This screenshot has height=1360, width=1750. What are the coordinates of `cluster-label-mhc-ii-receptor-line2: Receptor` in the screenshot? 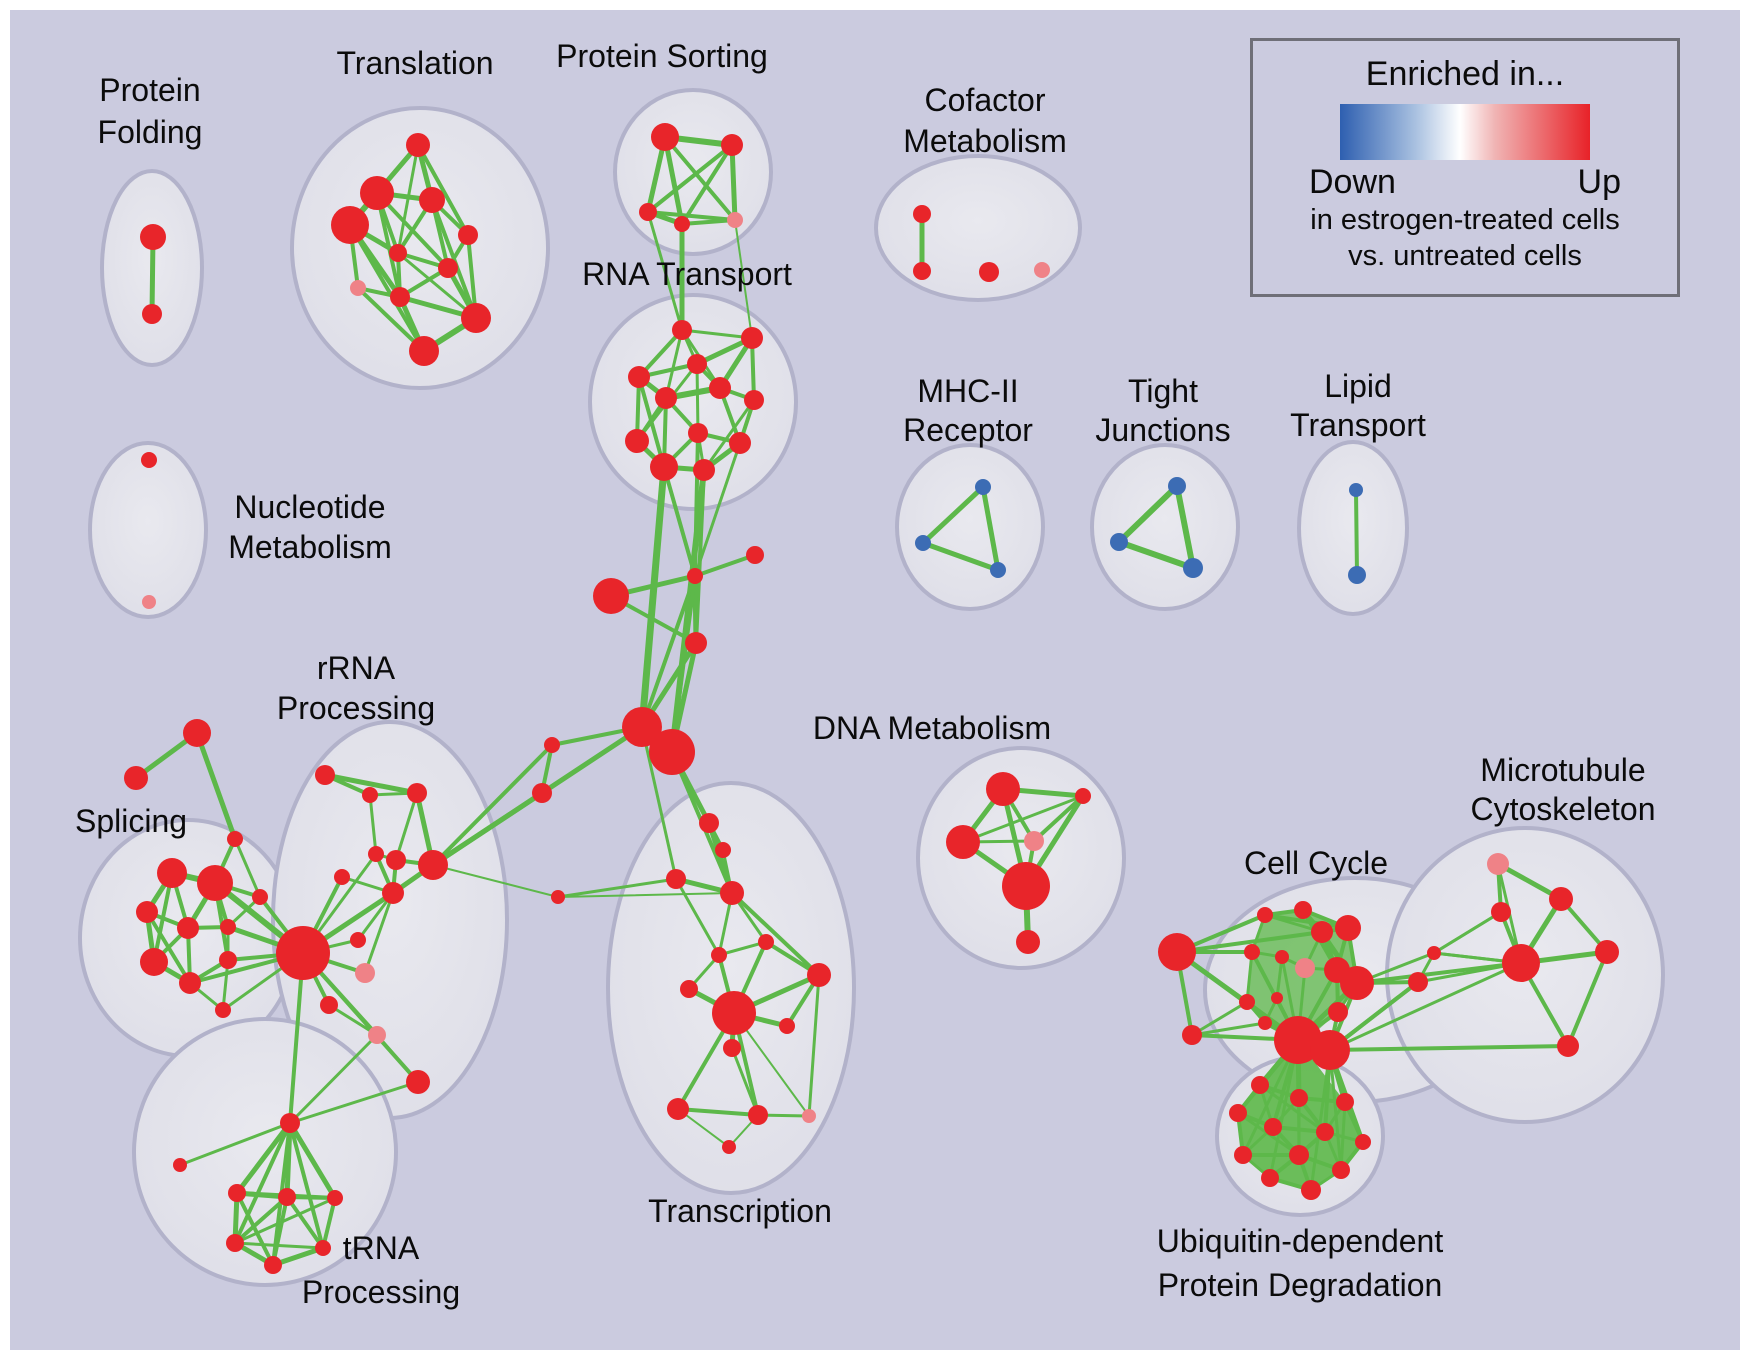 It's located at (968, 430).